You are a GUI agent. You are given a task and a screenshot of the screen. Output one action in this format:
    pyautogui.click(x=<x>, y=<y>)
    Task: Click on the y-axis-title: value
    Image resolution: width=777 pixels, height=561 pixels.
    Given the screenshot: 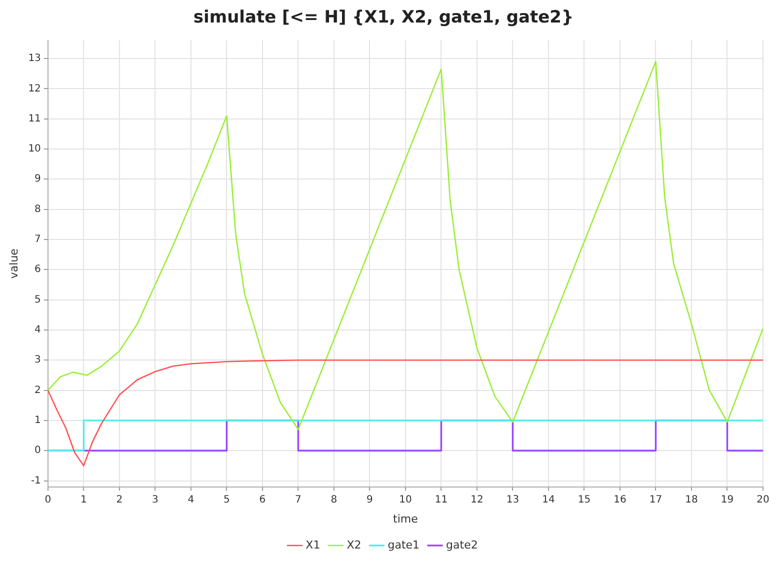 What is the action you would take?
    pyautogui.click(x=13, y=263)
    